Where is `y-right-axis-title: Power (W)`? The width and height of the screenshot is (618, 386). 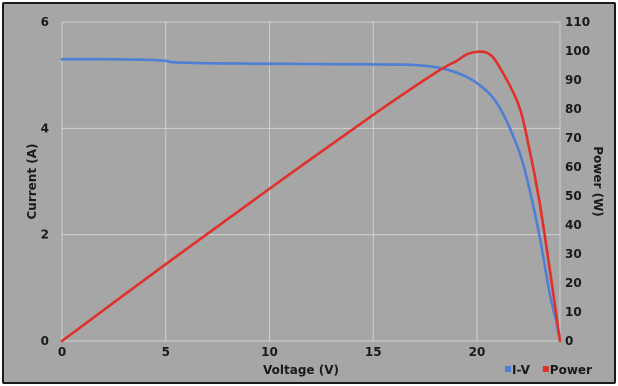 y-right-axis-title: Power (W) is located at coordinates (598, 181).